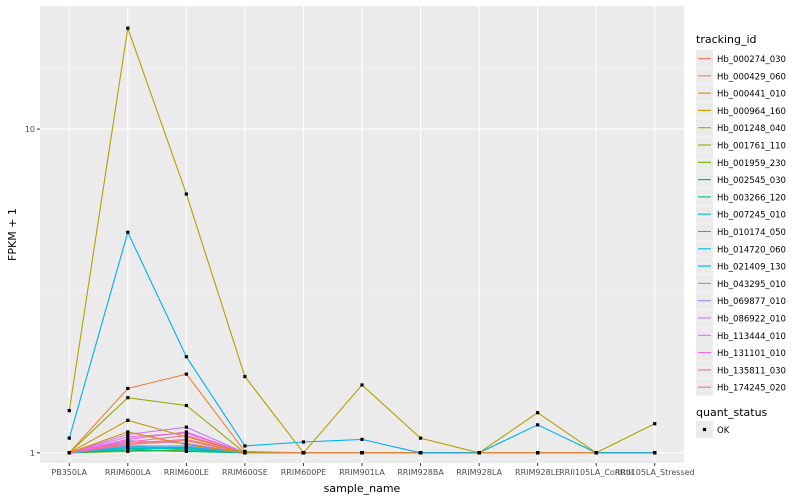 This screenshot has height=500, width=800. What do you see at coordinates (751, 268) in the screenshot?
I see `legend-item-label: Hb_021409_130` at bounding box center [751, 268].